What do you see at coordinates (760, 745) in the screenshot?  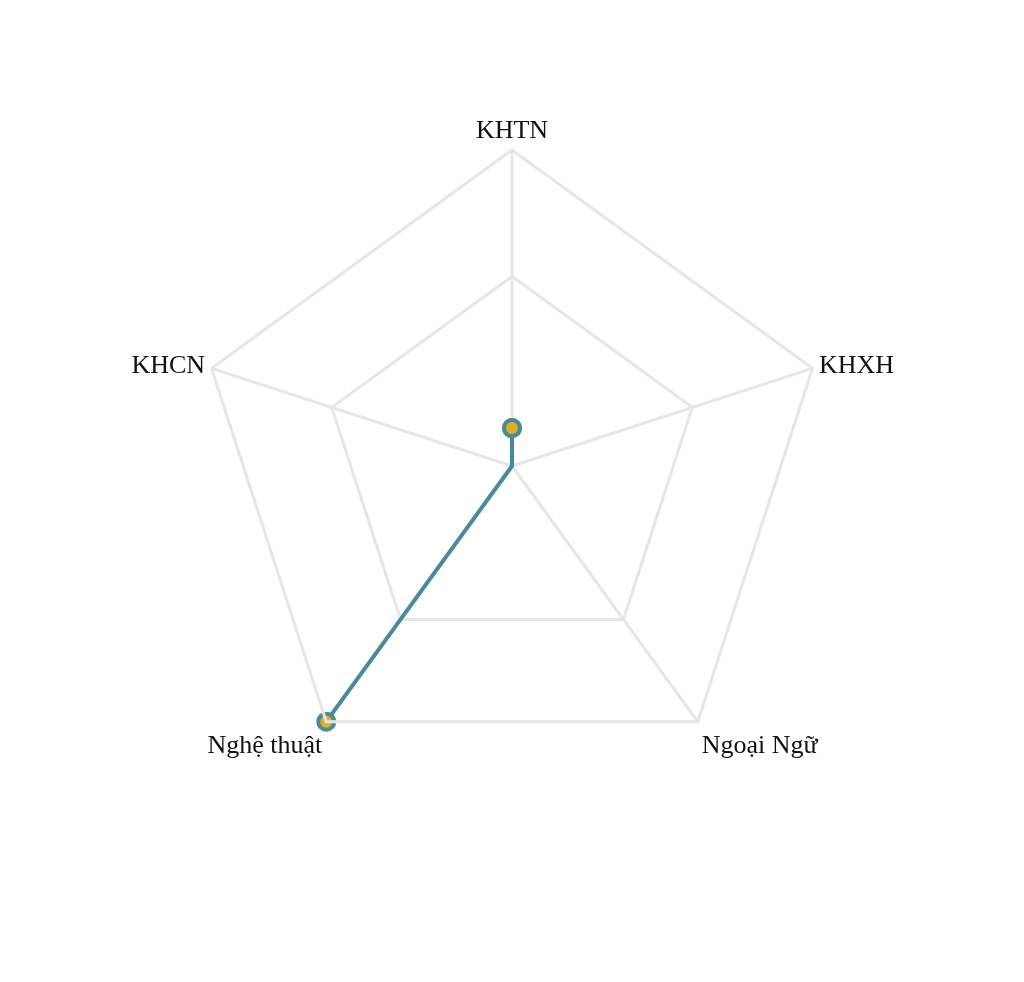 I see `spoke-label: Ngoại Ngữ` at bounding box center [760, 745].